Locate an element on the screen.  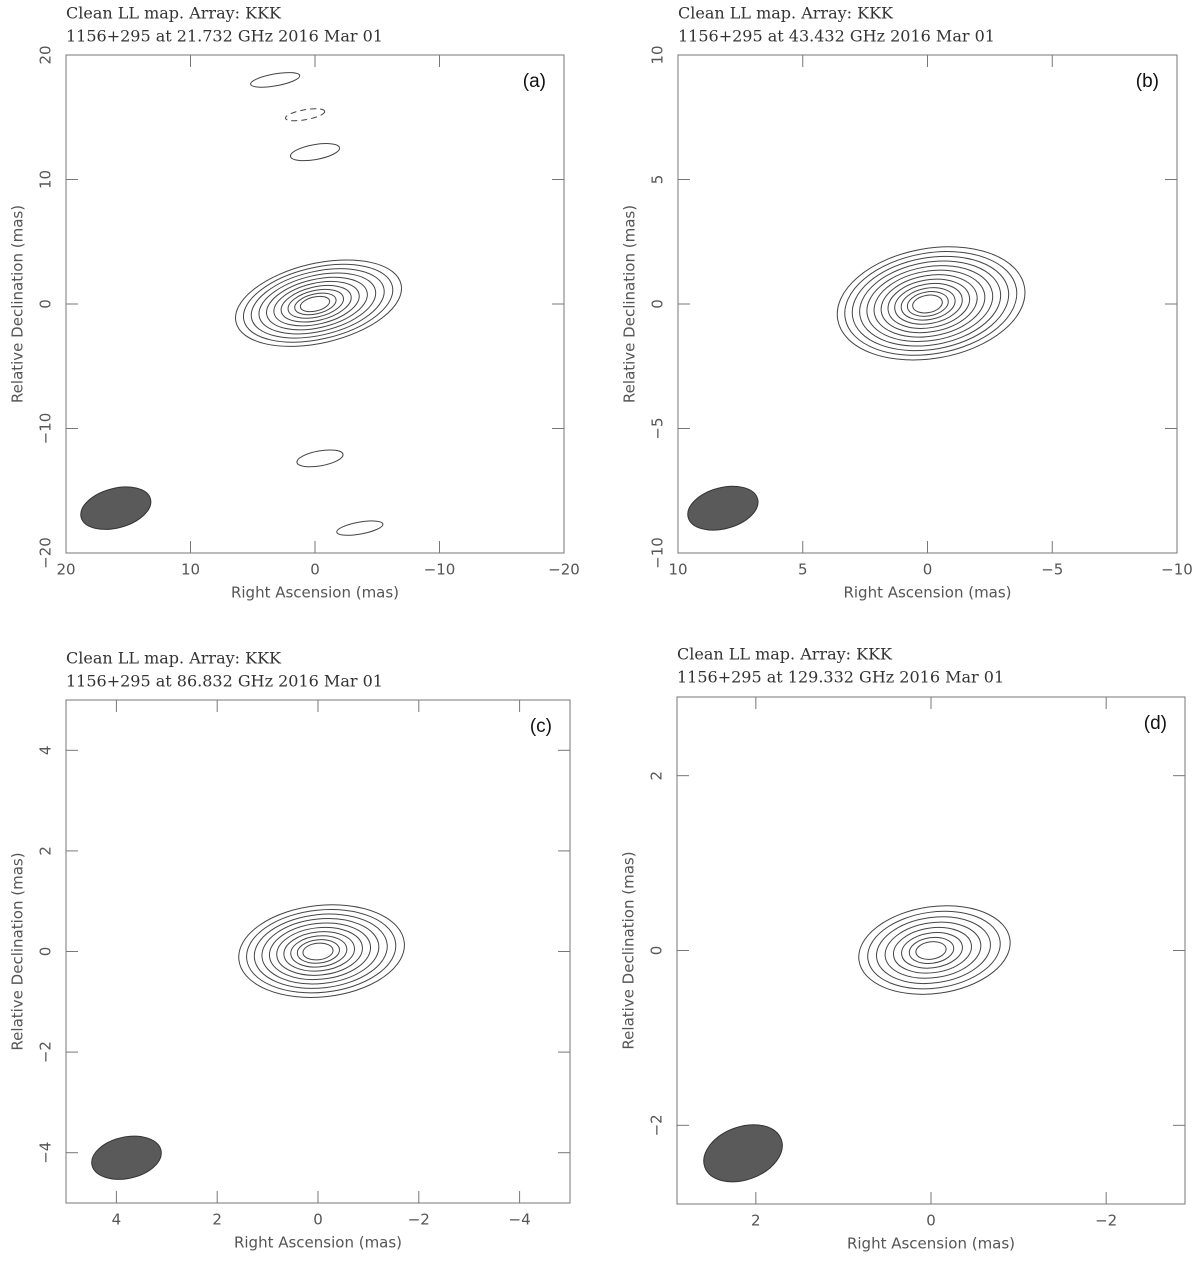
chart-subtitle: 1156+295 at 43.432 GHz 2016 Mar 01 is located at coordinates (836, 36).